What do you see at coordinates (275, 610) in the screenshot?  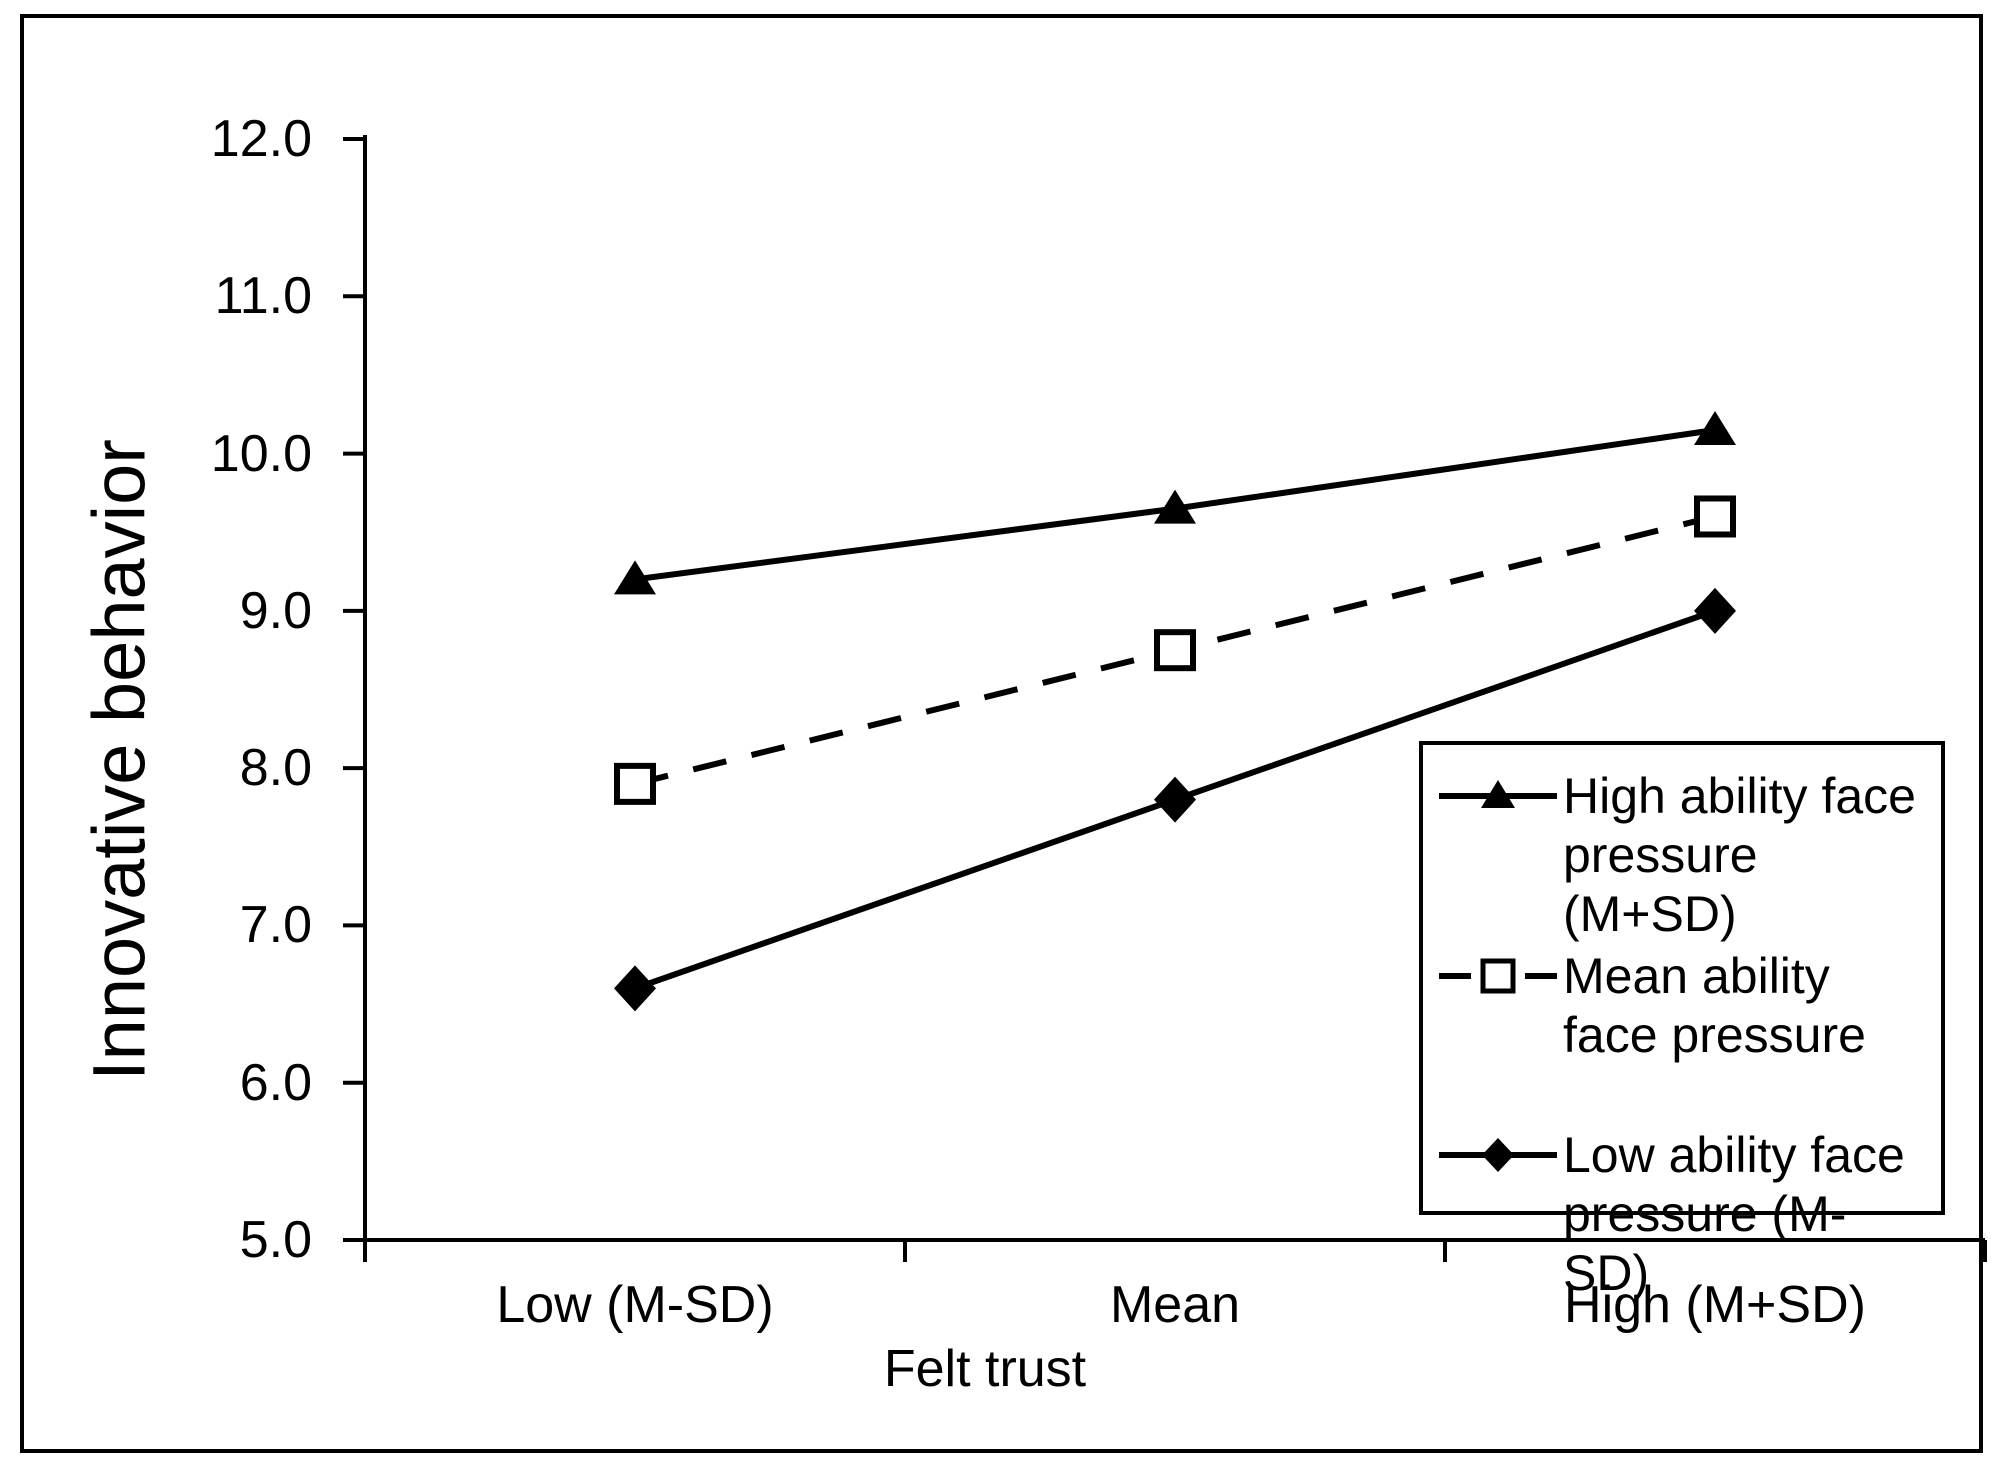 I see `y-tick-label-9.0: 9.0` at bounding box center [275, 610].